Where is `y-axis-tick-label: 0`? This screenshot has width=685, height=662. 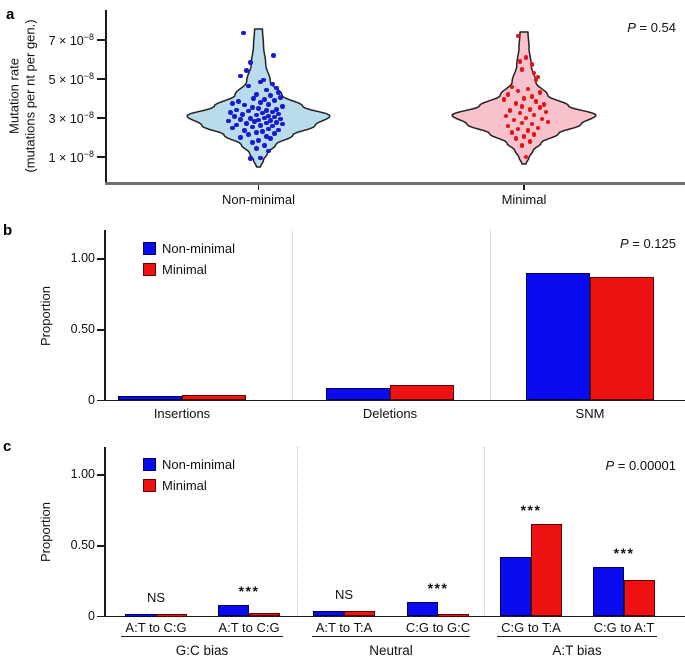 y-axis-tick-label: 0 is located at coordinates (91, 399).